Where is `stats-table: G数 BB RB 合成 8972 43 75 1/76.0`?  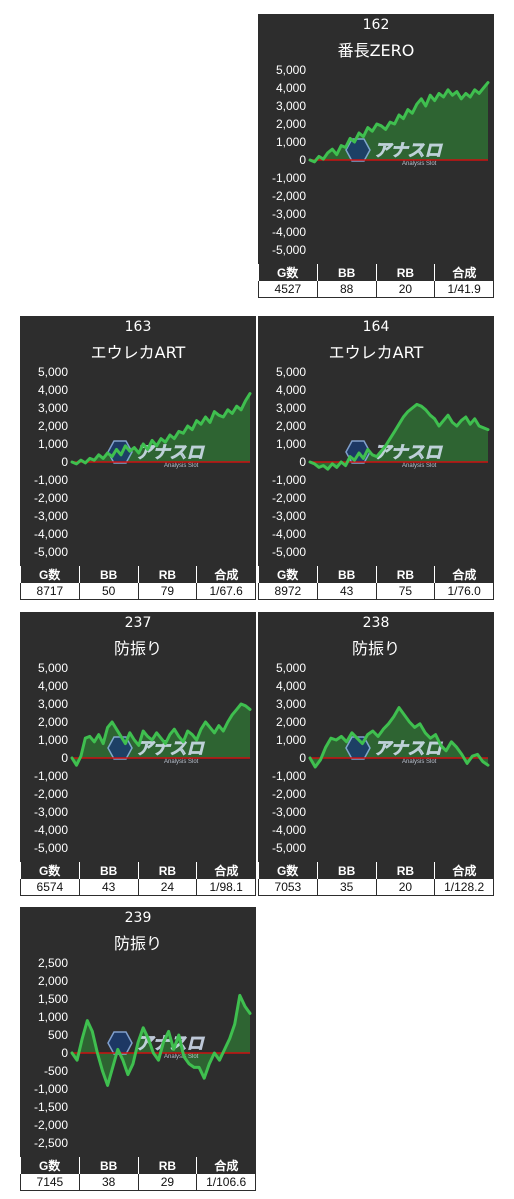 stats-table: G数 BB RB 合成 8972 43 75 1/76.0 is located at coordinates (376, 583).